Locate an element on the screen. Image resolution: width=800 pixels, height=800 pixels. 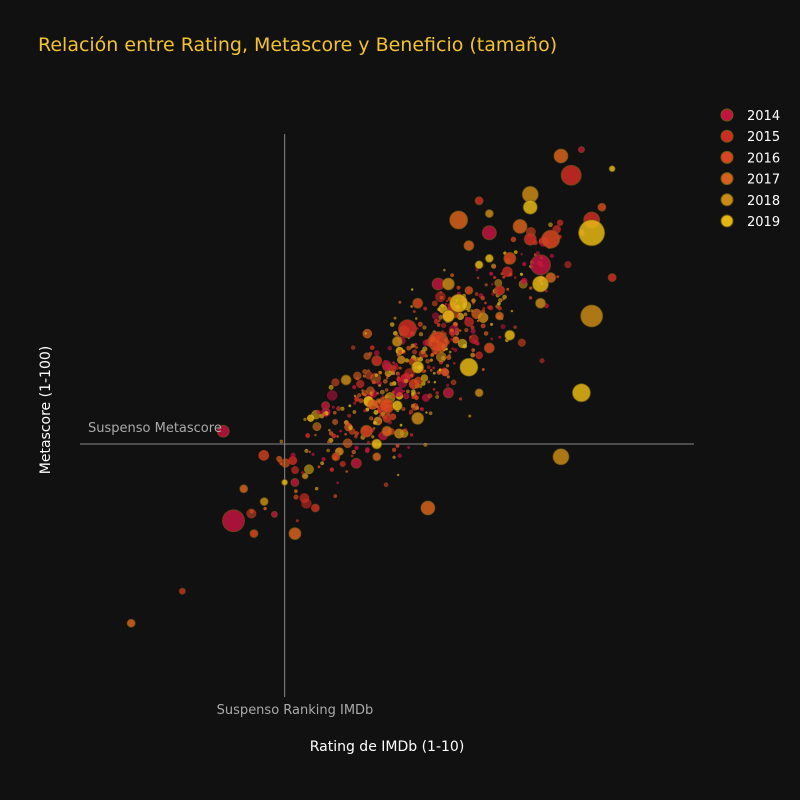
legend-item-2018: 2018 is located at coordinates (750, 201).